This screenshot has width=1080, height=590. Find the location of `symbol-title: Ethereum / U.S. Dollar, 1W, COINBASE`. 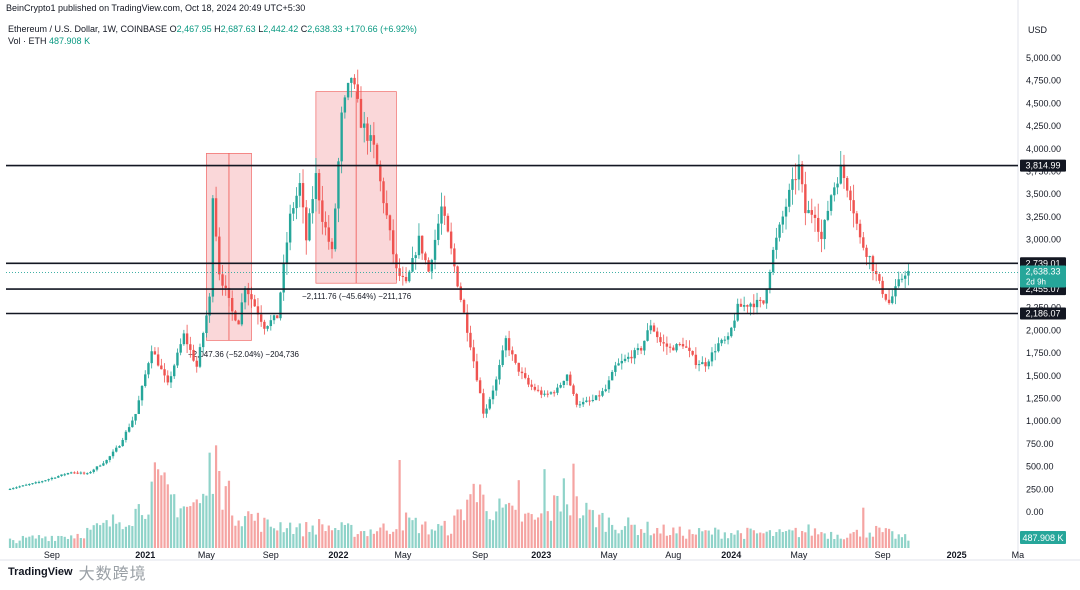

symbol-title: Ethereum / U.S. Dollar, 1W, COINBASE is located at coordinates (88, 29).